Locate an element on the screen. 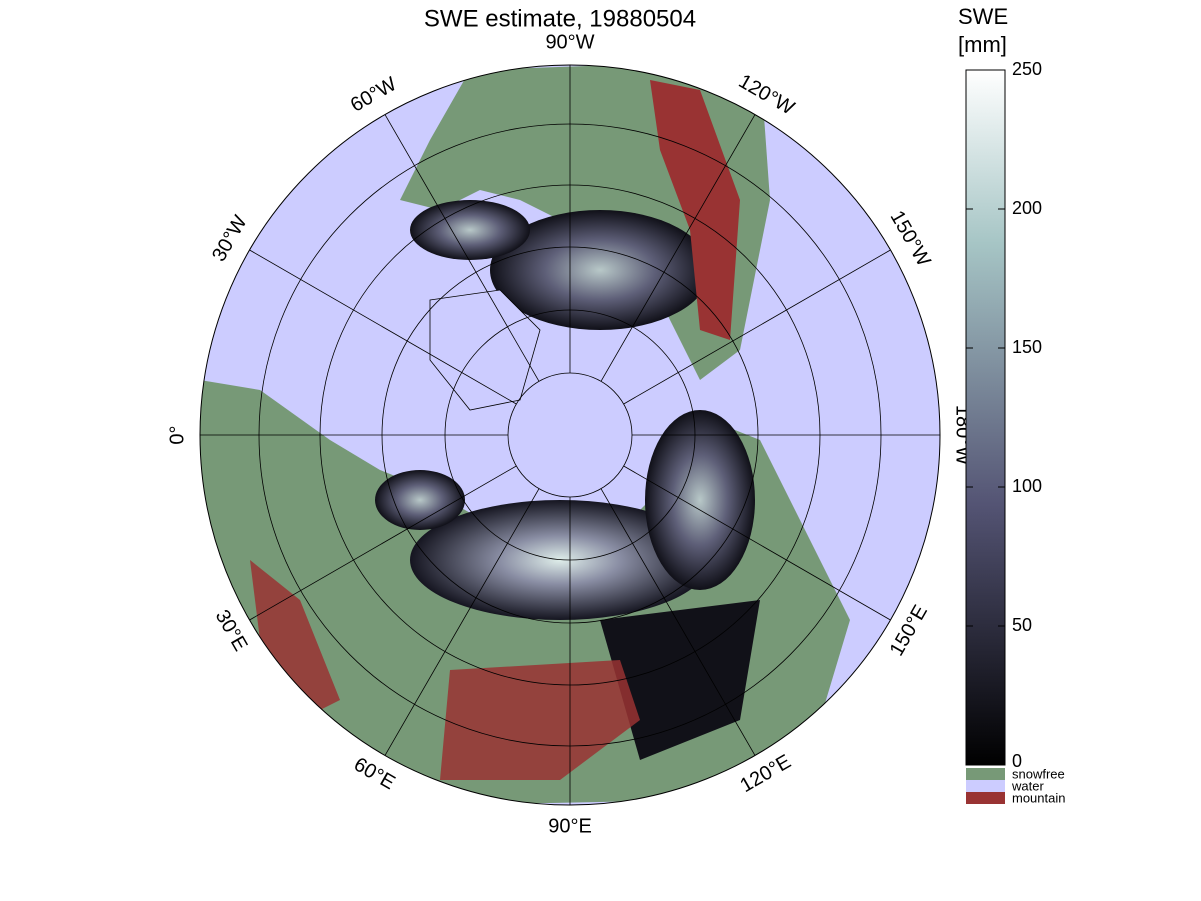  colorbar-label: [mm] is located at coordinates (982, 44).